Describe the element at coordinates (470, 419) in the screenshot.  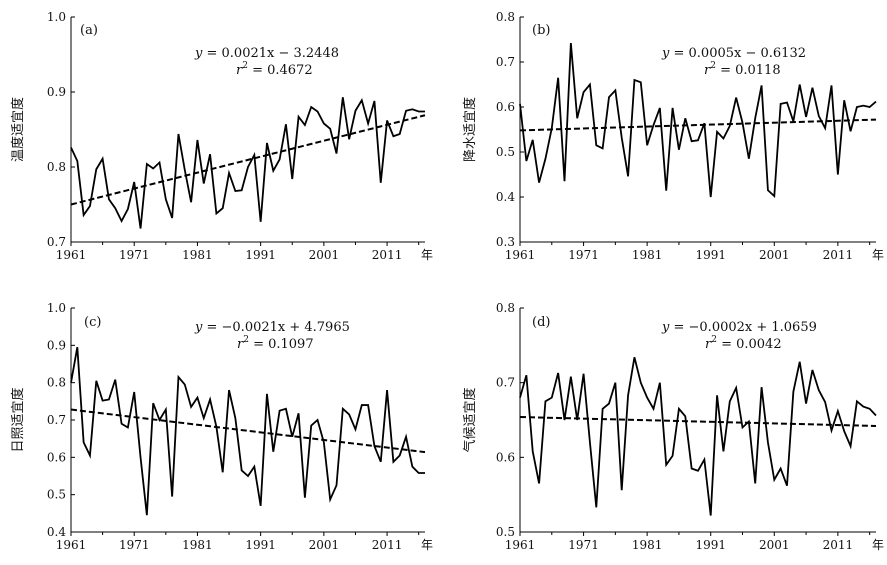
I see `y-axis-title: 气候适宜度` at that location.